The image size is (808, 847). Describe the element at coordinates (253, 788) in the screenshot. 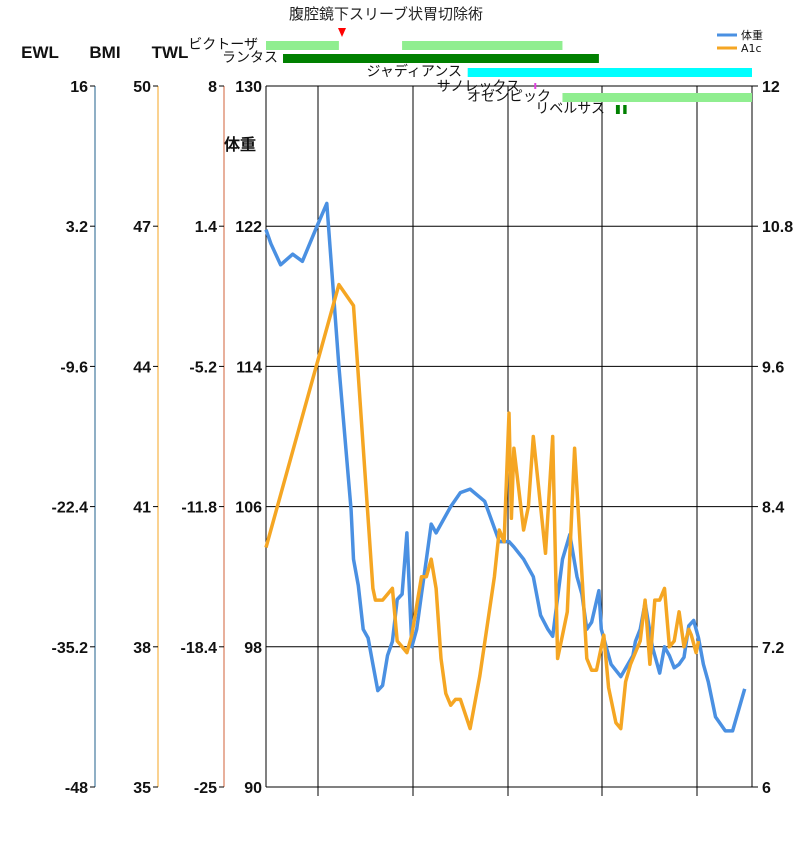

I see `tick-label-weight: 90` at that location.